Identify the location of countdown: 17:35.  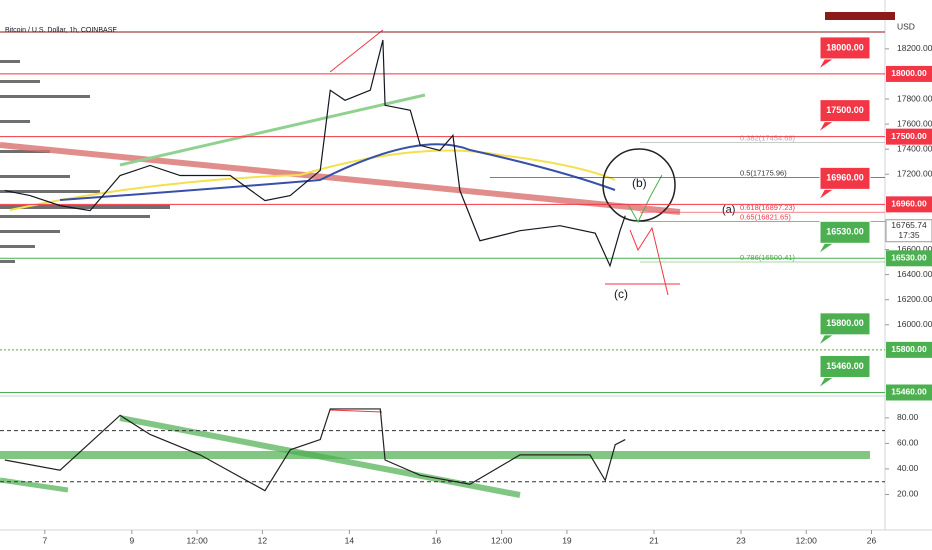
(909, 235).